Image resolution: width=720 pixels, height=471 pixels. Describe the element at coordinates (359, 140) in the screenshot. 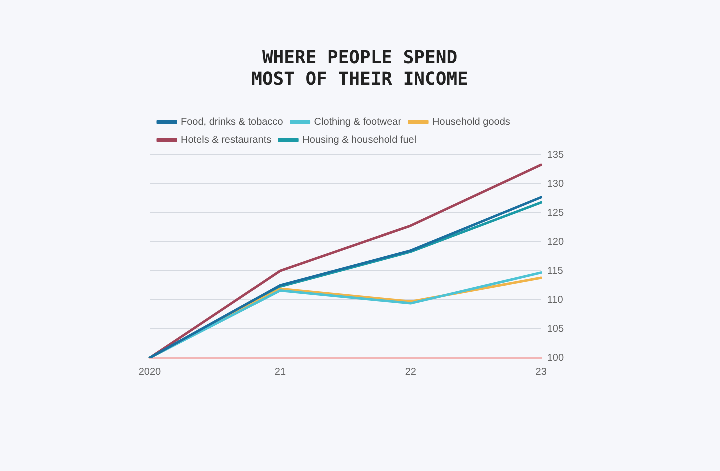

I see `legend-label: Housing & household fuel` at that location.